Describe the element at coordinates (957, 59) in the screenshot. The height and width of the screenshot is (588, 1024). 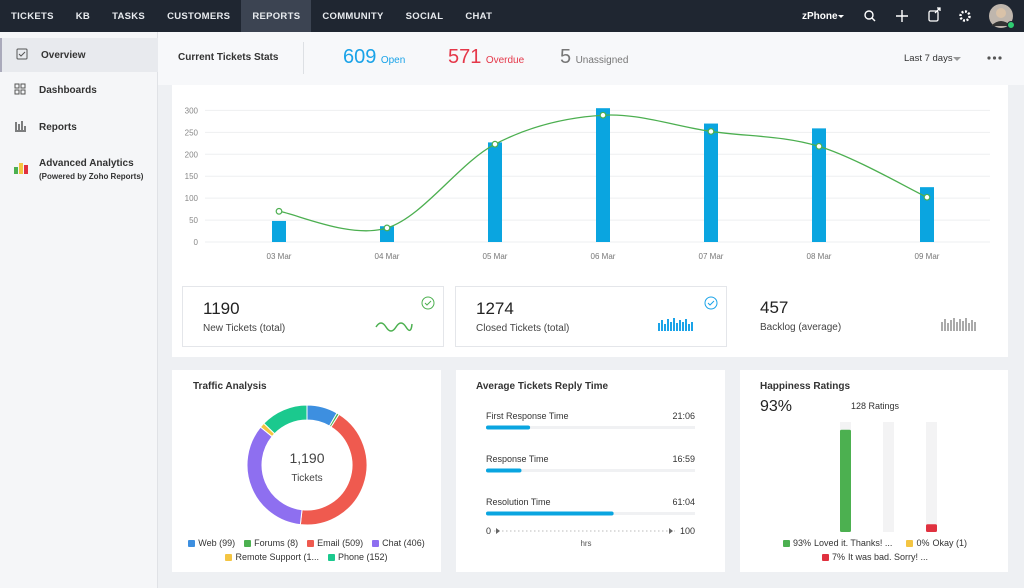
I see `range-arrow` at that location.